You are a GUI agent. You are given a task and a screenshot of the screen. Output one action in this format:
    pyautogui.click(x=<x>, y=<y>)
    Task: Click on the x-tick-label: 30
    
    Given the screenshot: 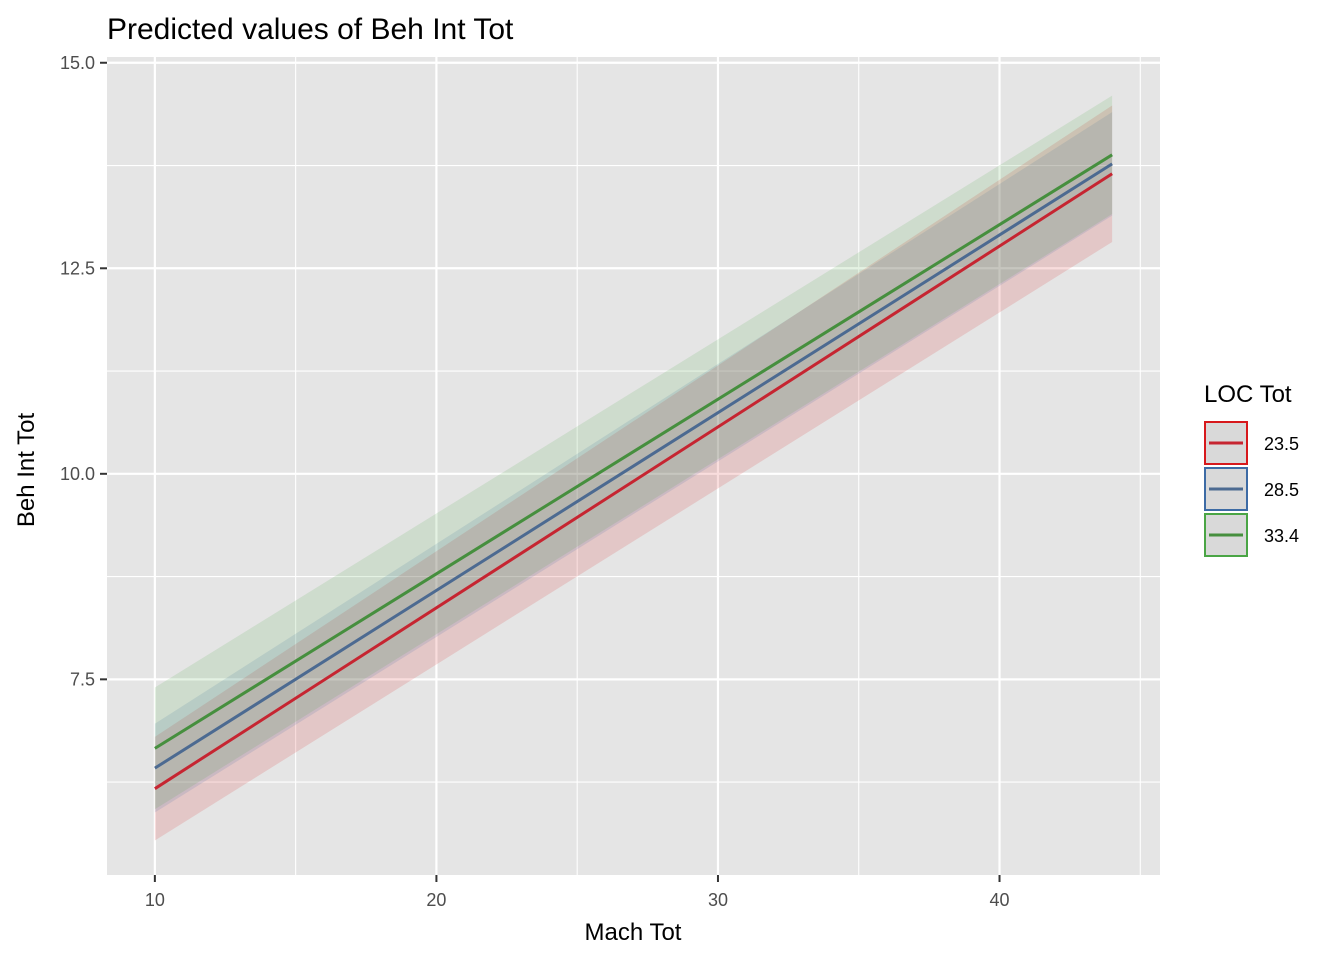 What is the action you would take?
    pyautogui.click(x=718, y=900)
    